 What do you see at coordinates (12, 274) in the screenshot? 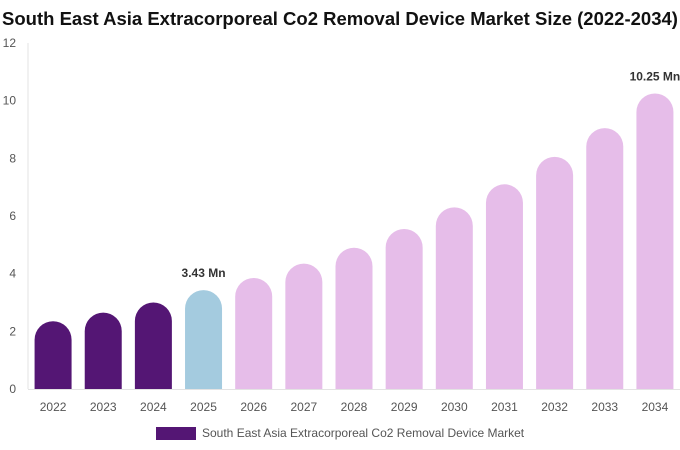
I see `y-tick-label: 4` at bounding box center [12, 274].